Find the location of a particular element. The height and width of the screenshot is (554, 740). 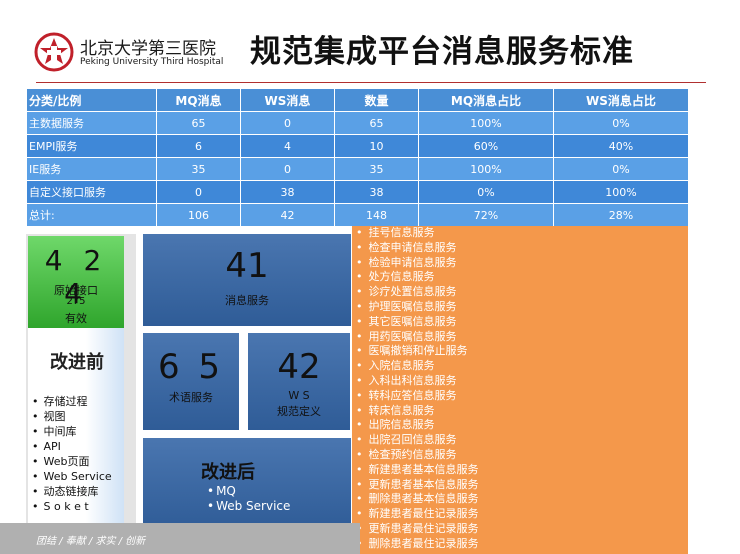

table-cell: 28% is located at coordinates (621, 215).